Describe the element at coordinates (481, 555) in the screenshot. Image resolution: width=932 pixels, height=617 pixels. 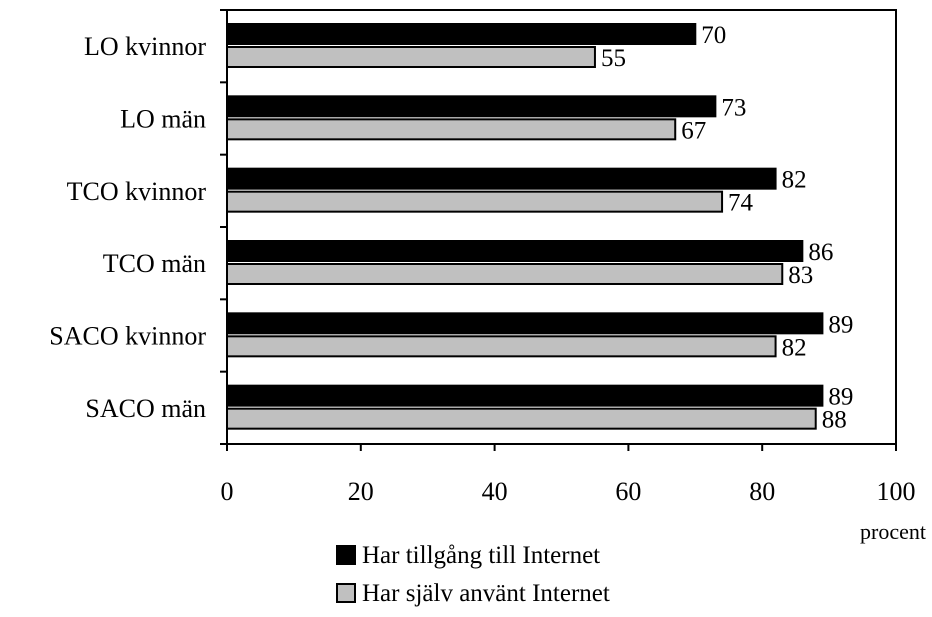
I see `legend-label: Har tillgång till Internet` at that location.